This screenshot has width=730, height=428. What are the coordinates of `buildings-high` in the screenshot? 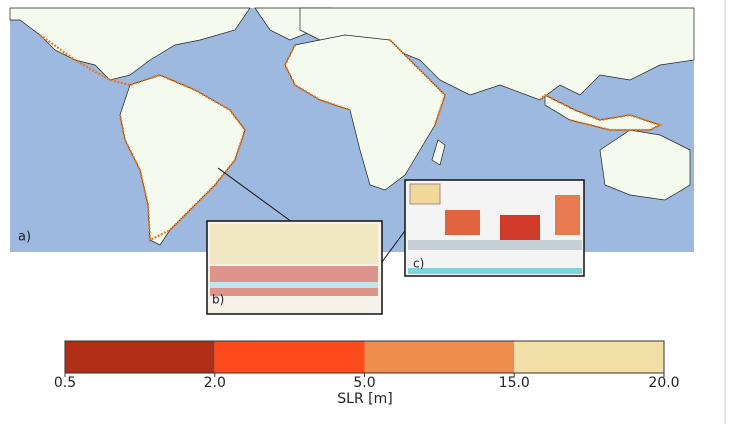 It's located at (294, 244).